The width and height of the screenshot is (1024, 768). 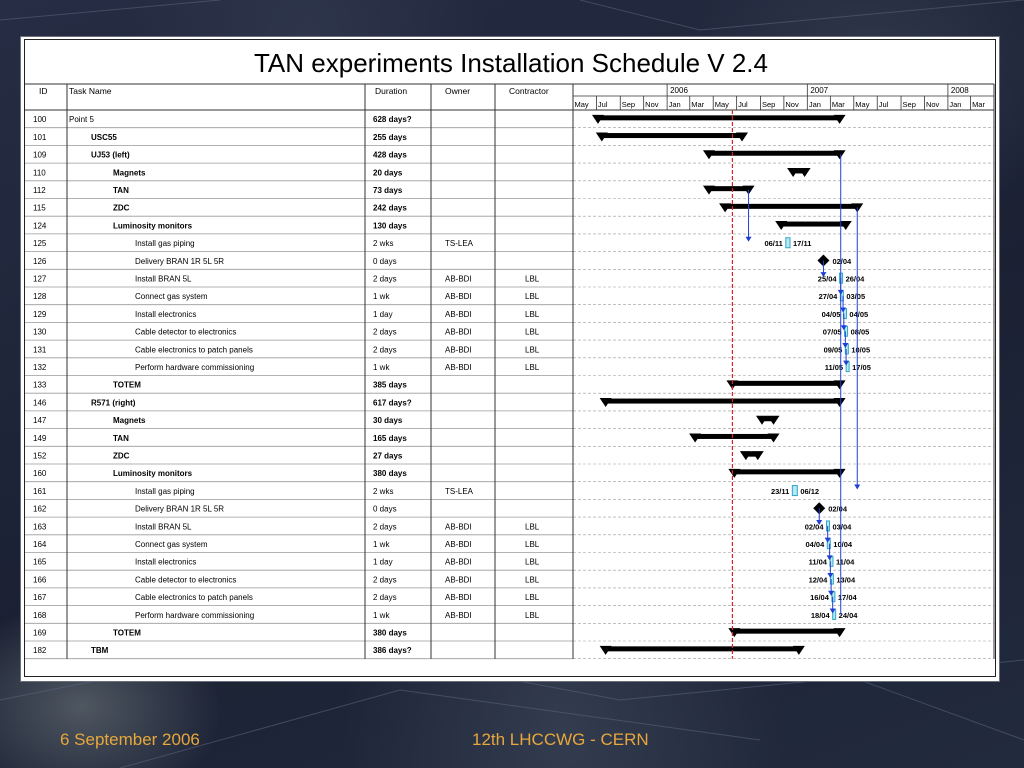 What do you see at coordinates (856, 279) in the screenshot?
I see `task-end-date-label: 26/04` at bounding box center [856, 279].